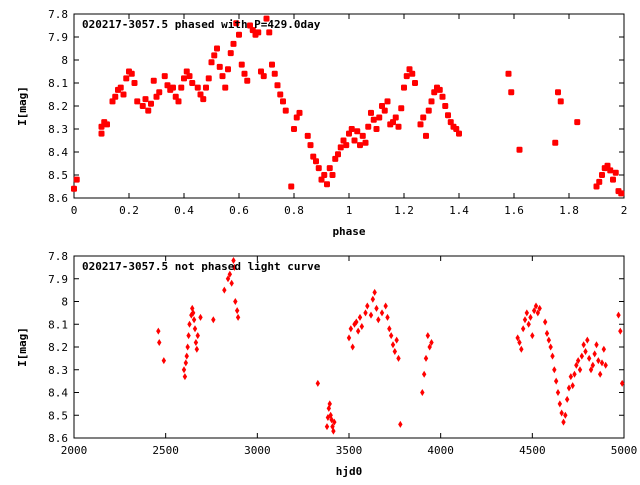  What do you see at coordinates (349, 471) in the screenshot?
I see `x-axis-label: hjd0` at bounding box center [349, 471].